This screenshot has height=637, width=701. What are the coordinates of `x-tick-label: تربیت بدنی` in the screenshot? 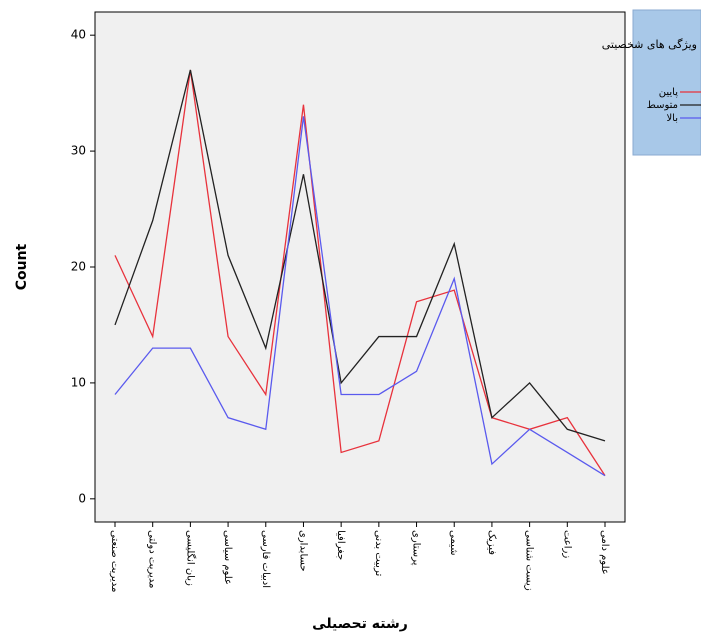 It's located at (378, 553).